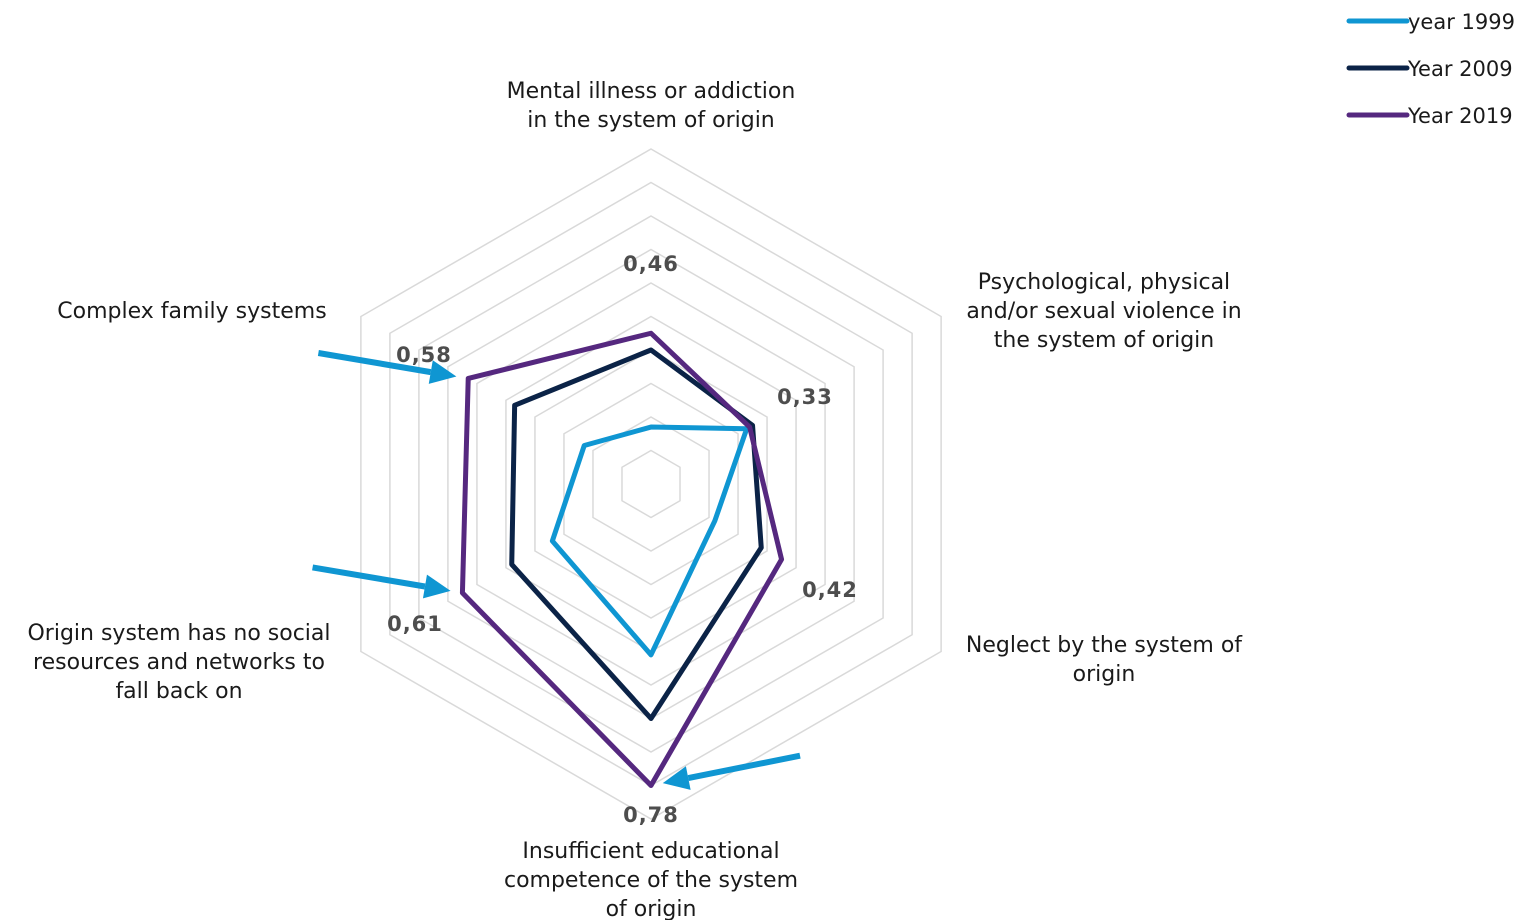 This screenshot has height=920, width=1530. What do you see at coordinates (1104, 340) in the screenshot?
I see `axis-label-line: the system of origin` at bounding box center [1104, 340].